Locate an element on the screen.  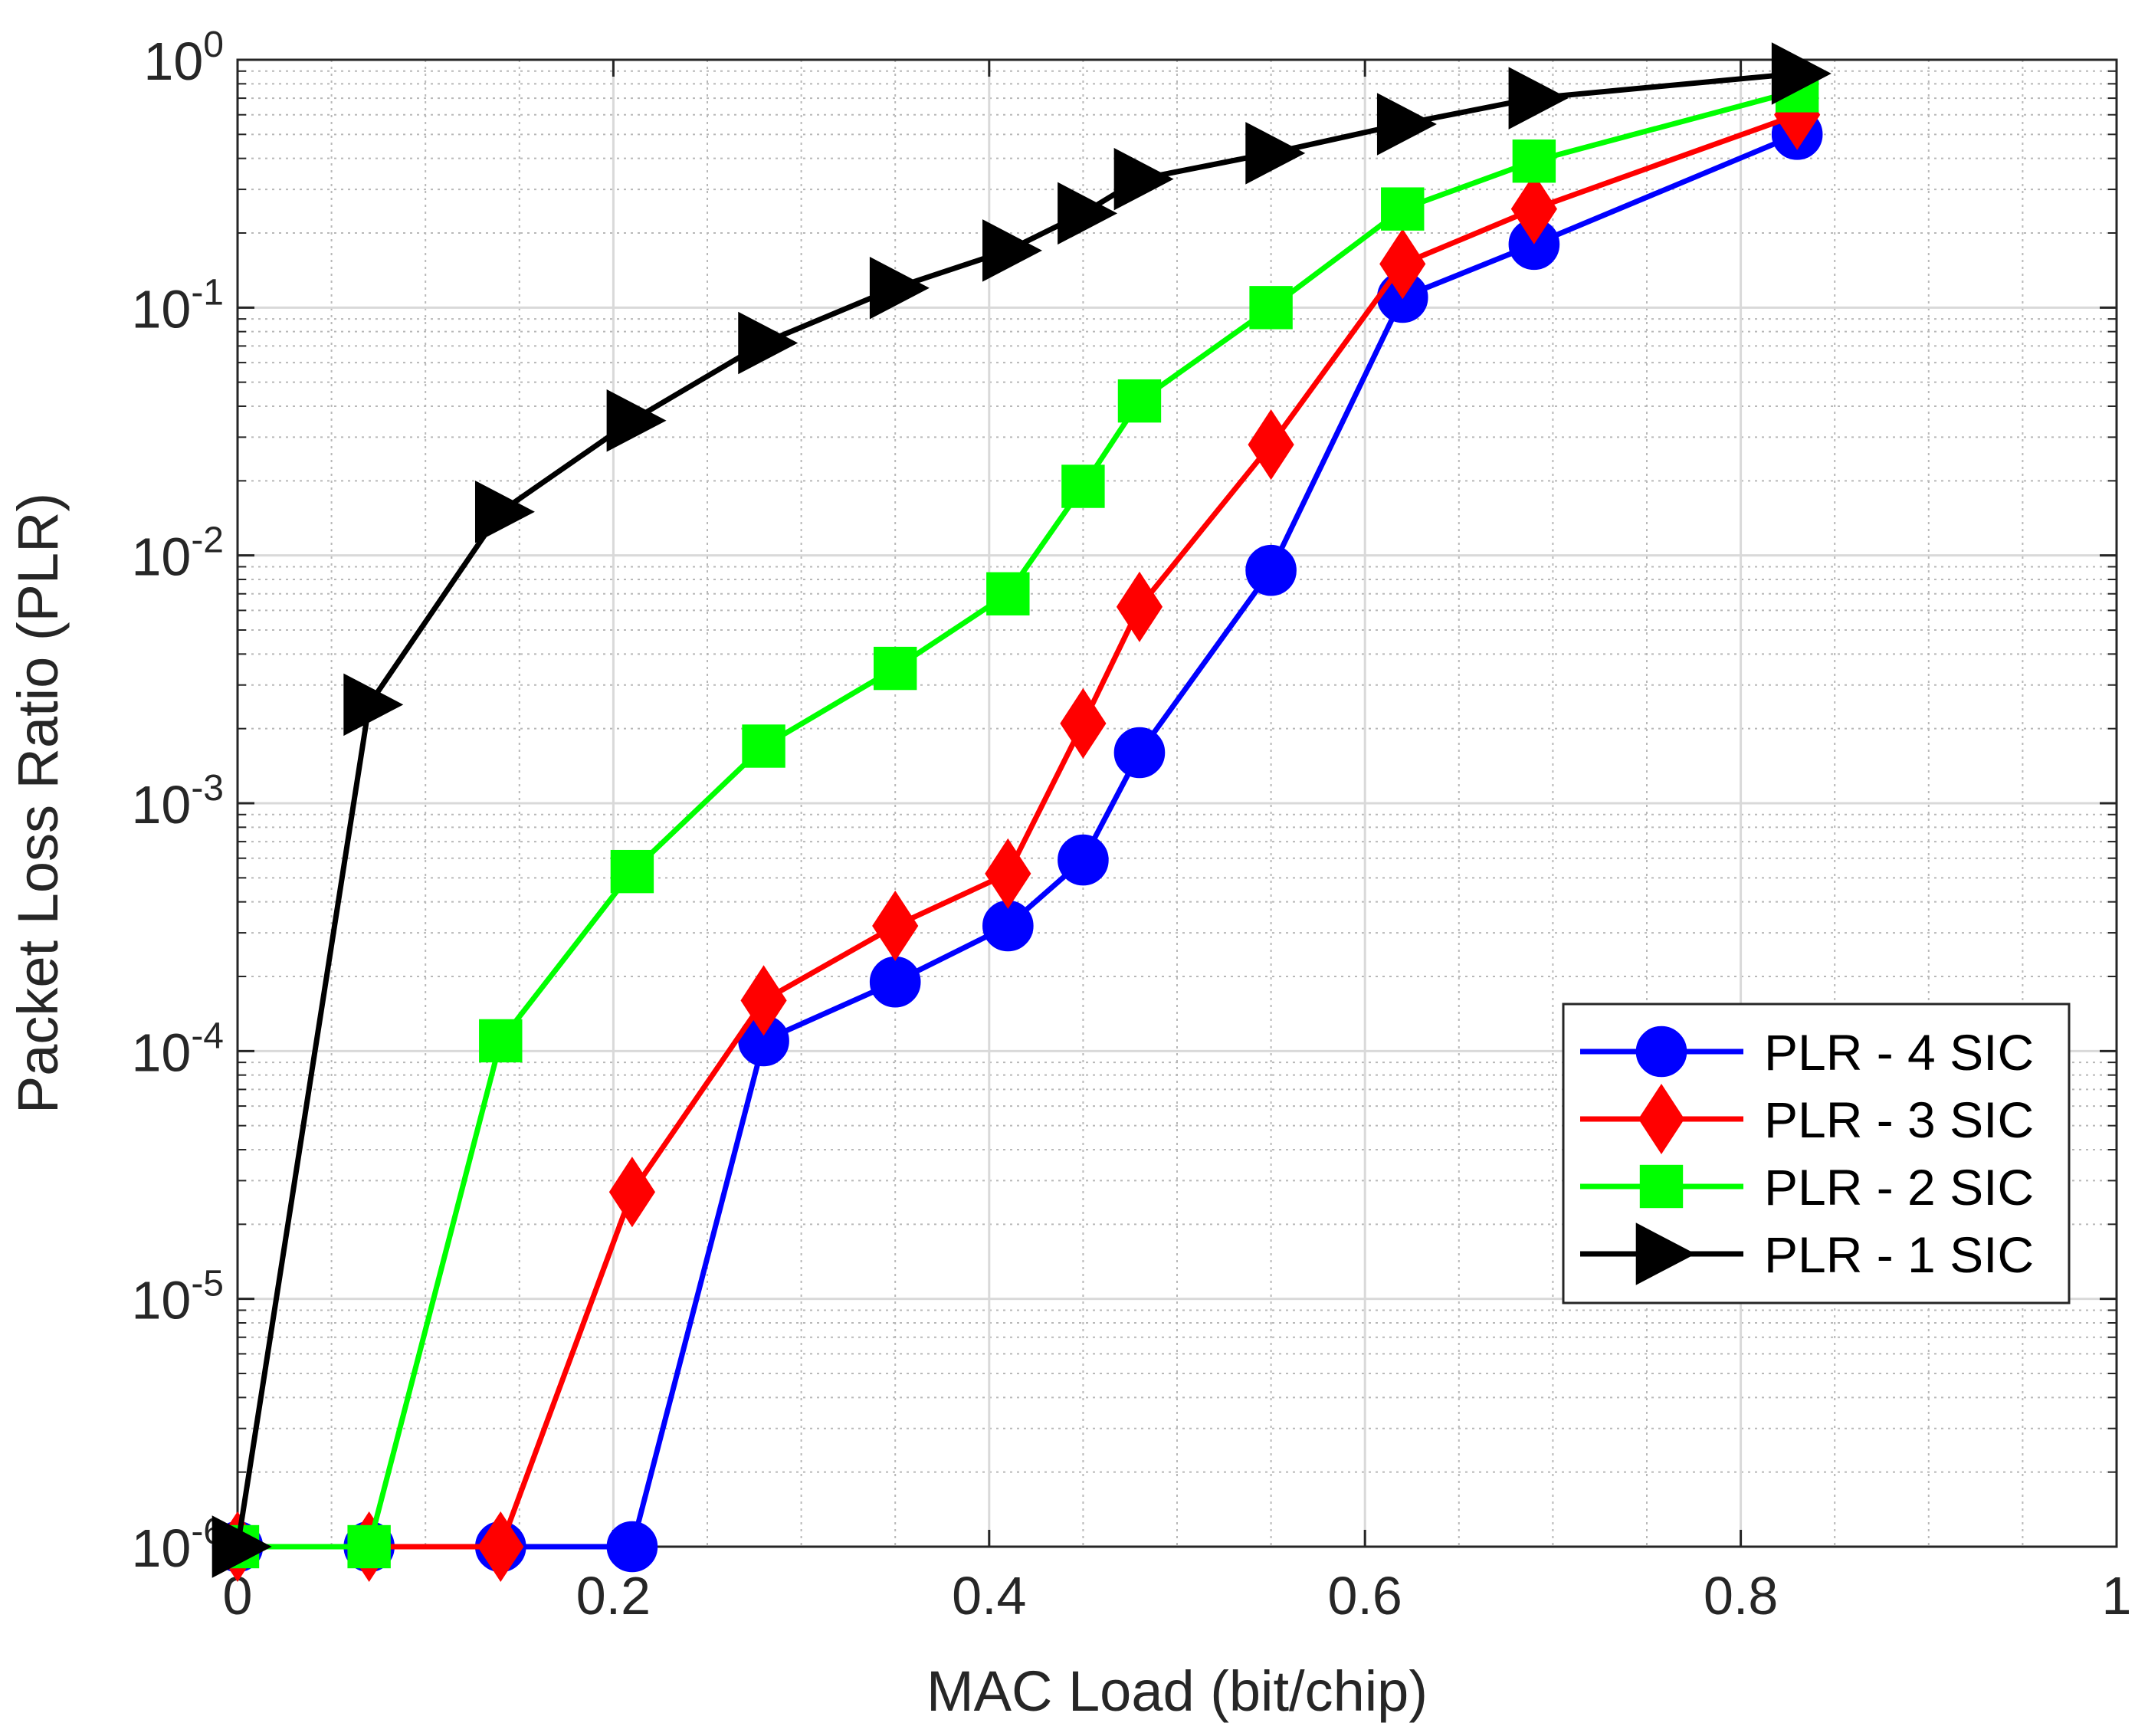
y-tick-label: 10⁻⁵ is located at coordinates (177, 1297).